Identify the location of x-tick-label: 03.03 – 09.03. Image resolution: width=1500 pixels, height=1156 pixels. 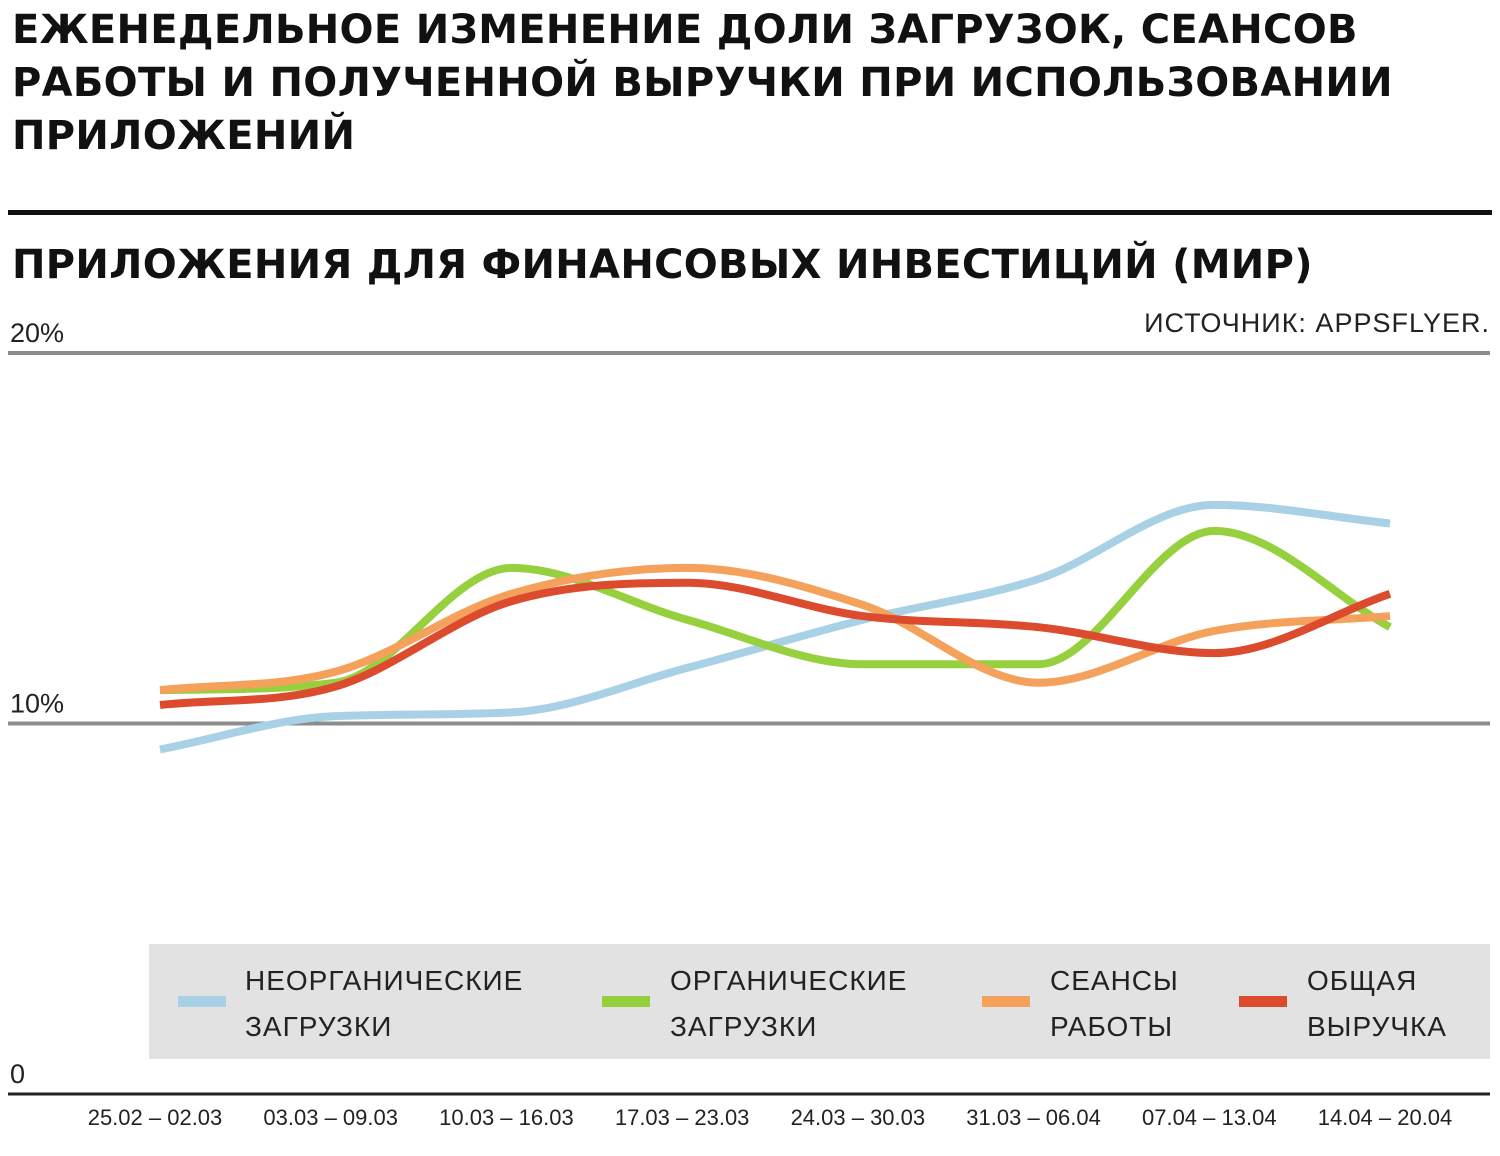
(330, 1117).